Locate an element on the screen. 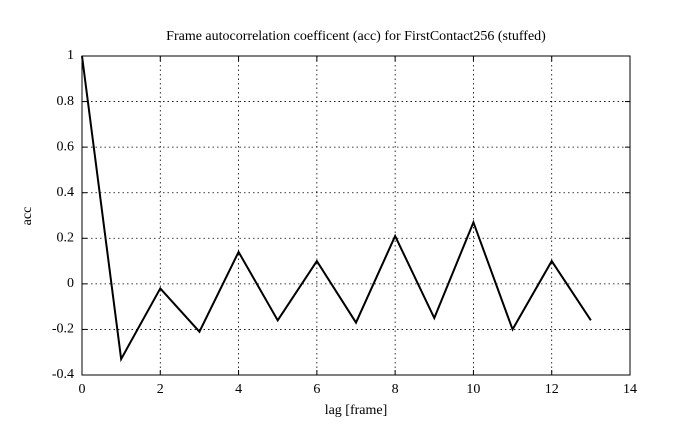  x-axis-label: lag [frame] is located at coordinates (356, 410).